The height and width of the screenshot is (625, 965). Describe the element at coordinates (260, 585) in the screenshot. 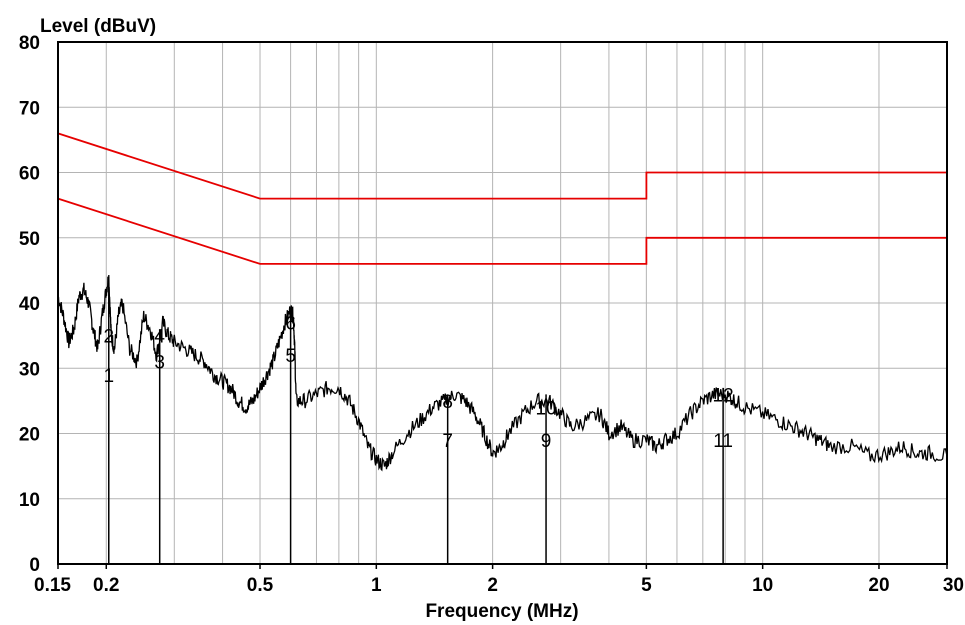

I see `x-tick-label: 0.5` at that location.